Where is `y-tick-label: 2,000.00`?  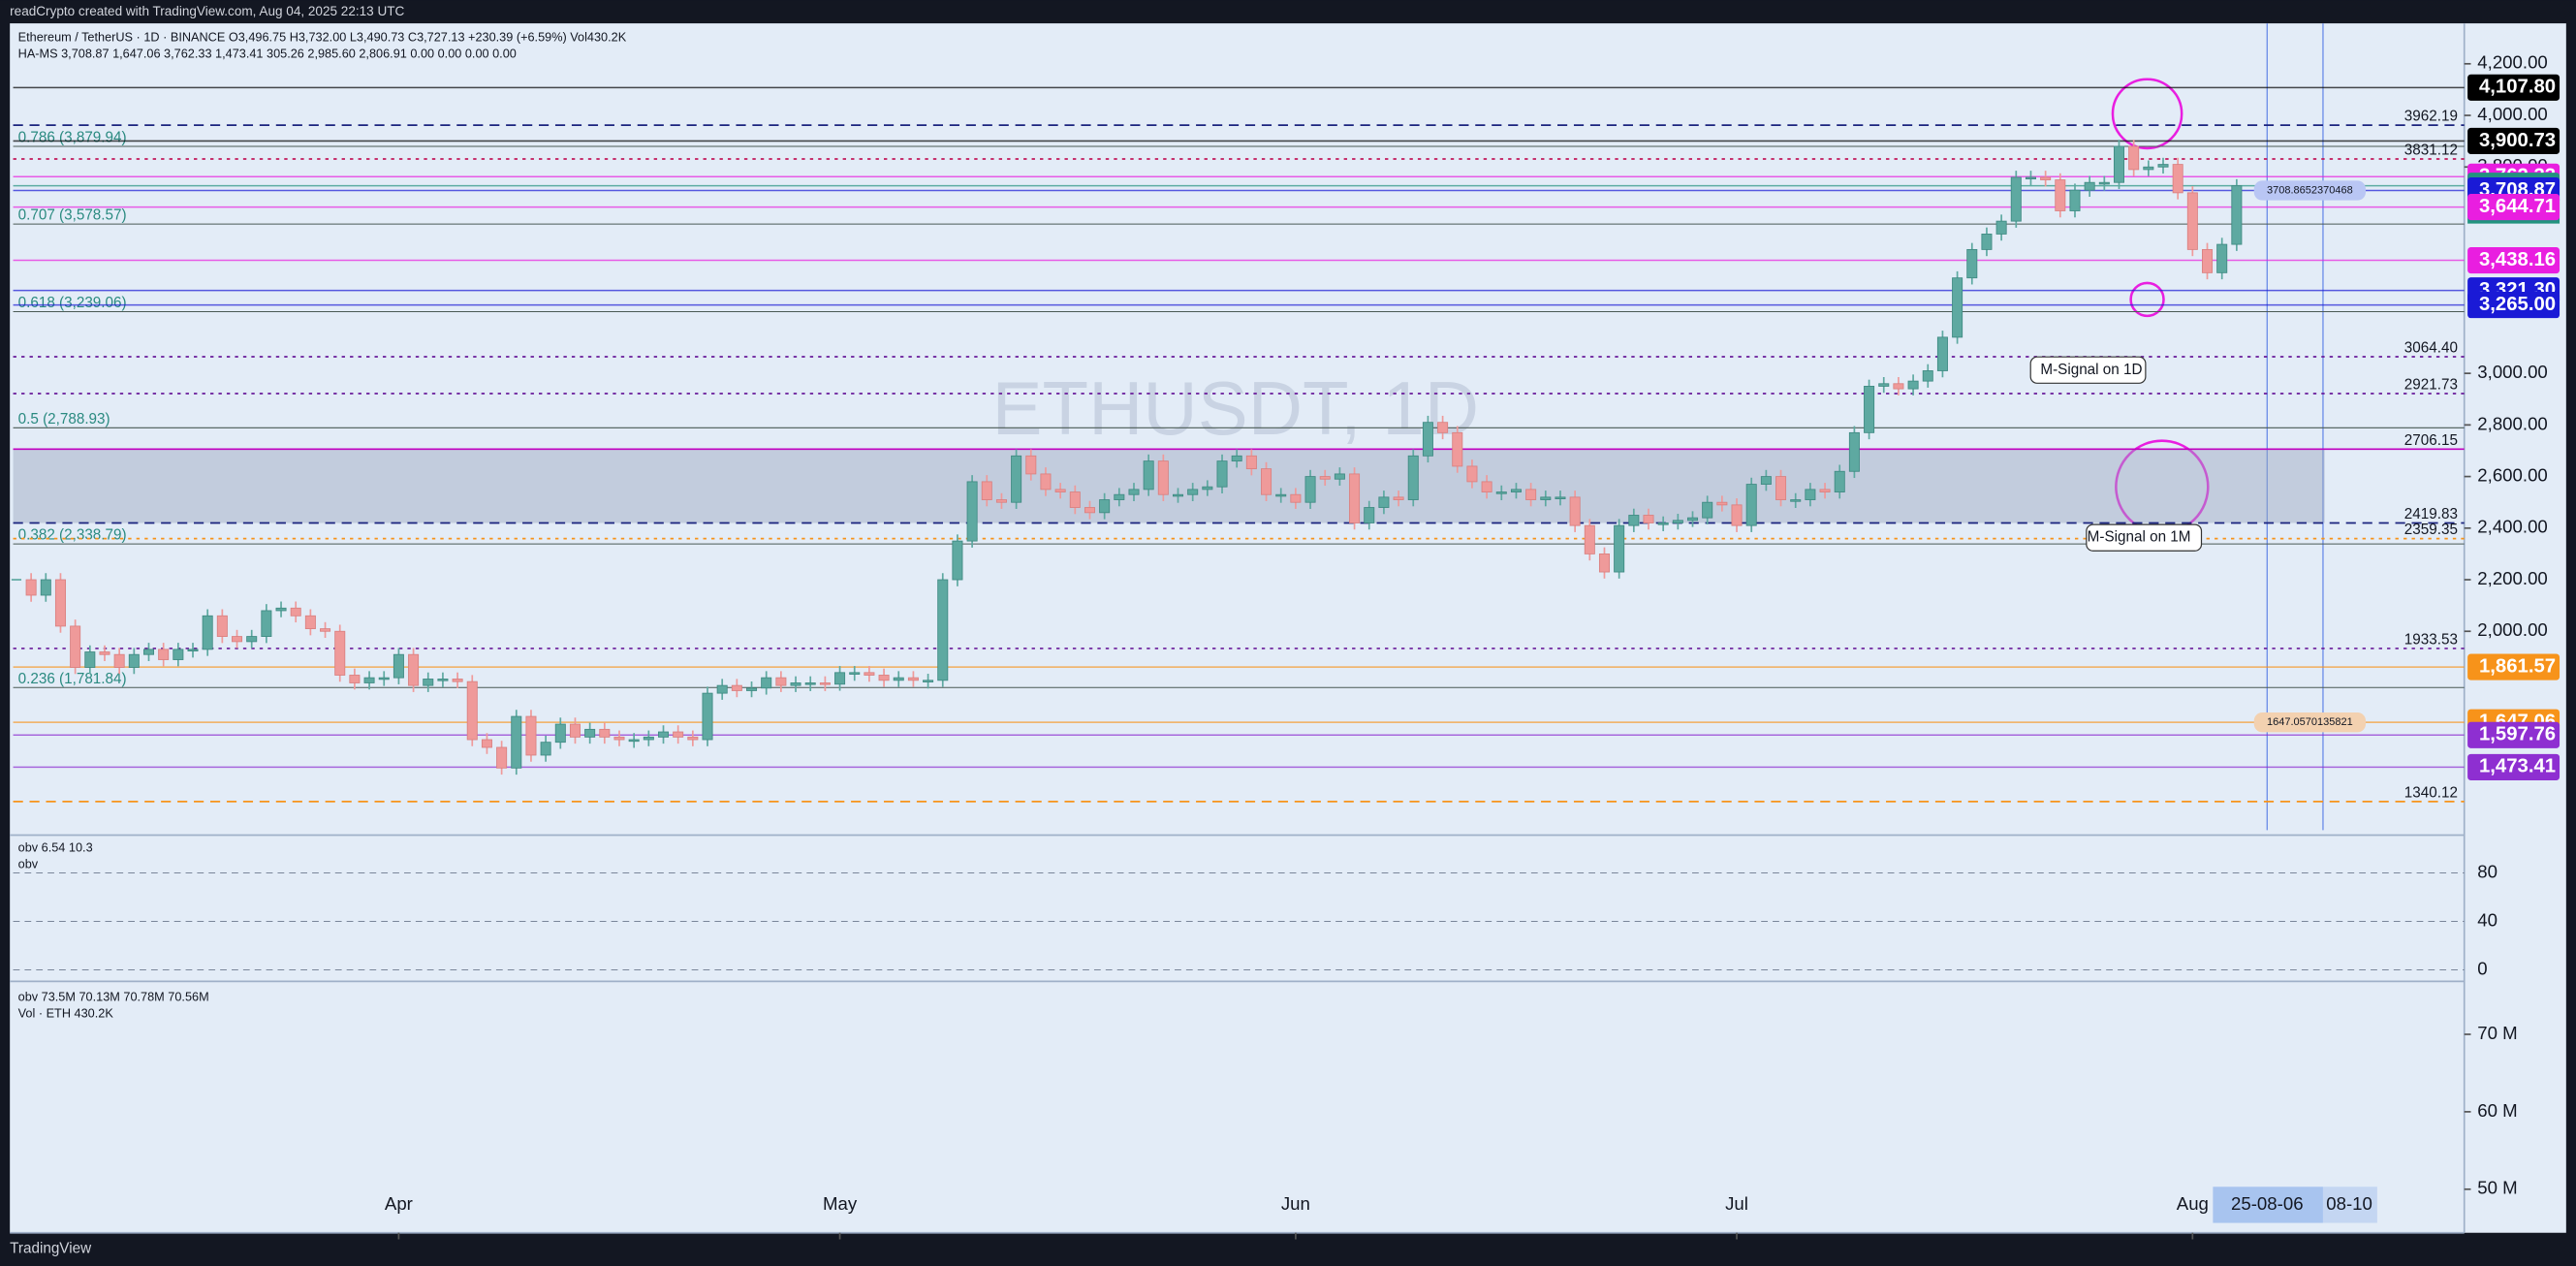 y-tick-label: 2,000.00 is located at coordinates (2512, 629).